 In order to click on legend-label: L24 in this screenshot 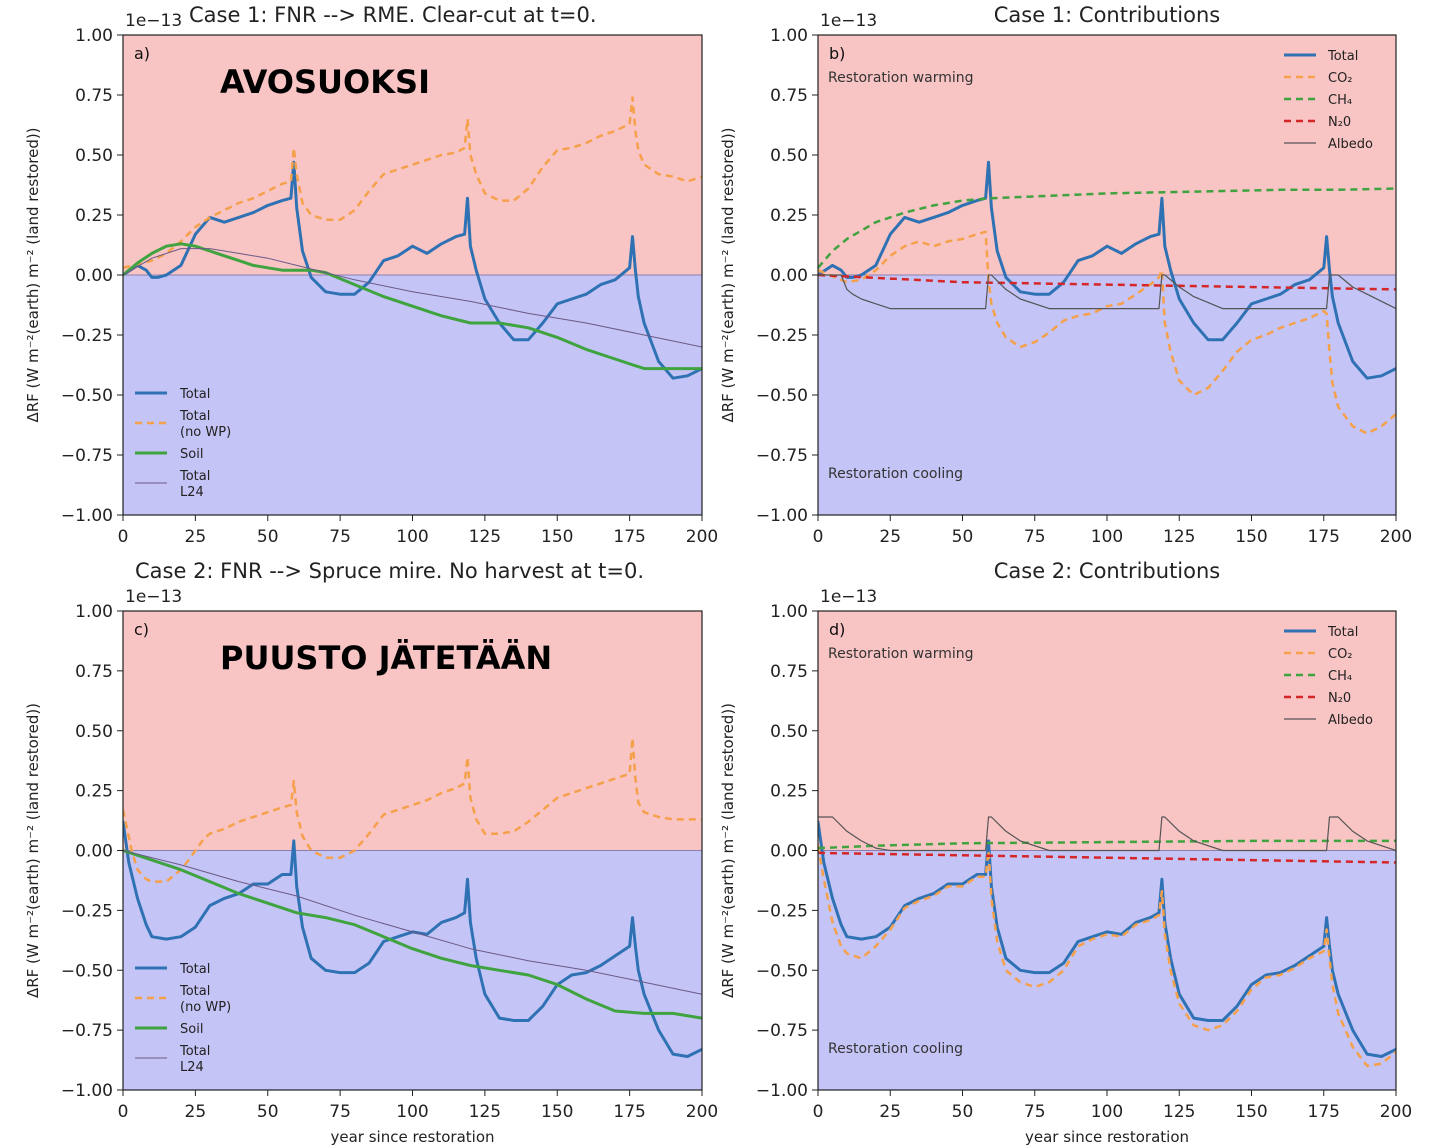, I will do `click(192, 492)`.